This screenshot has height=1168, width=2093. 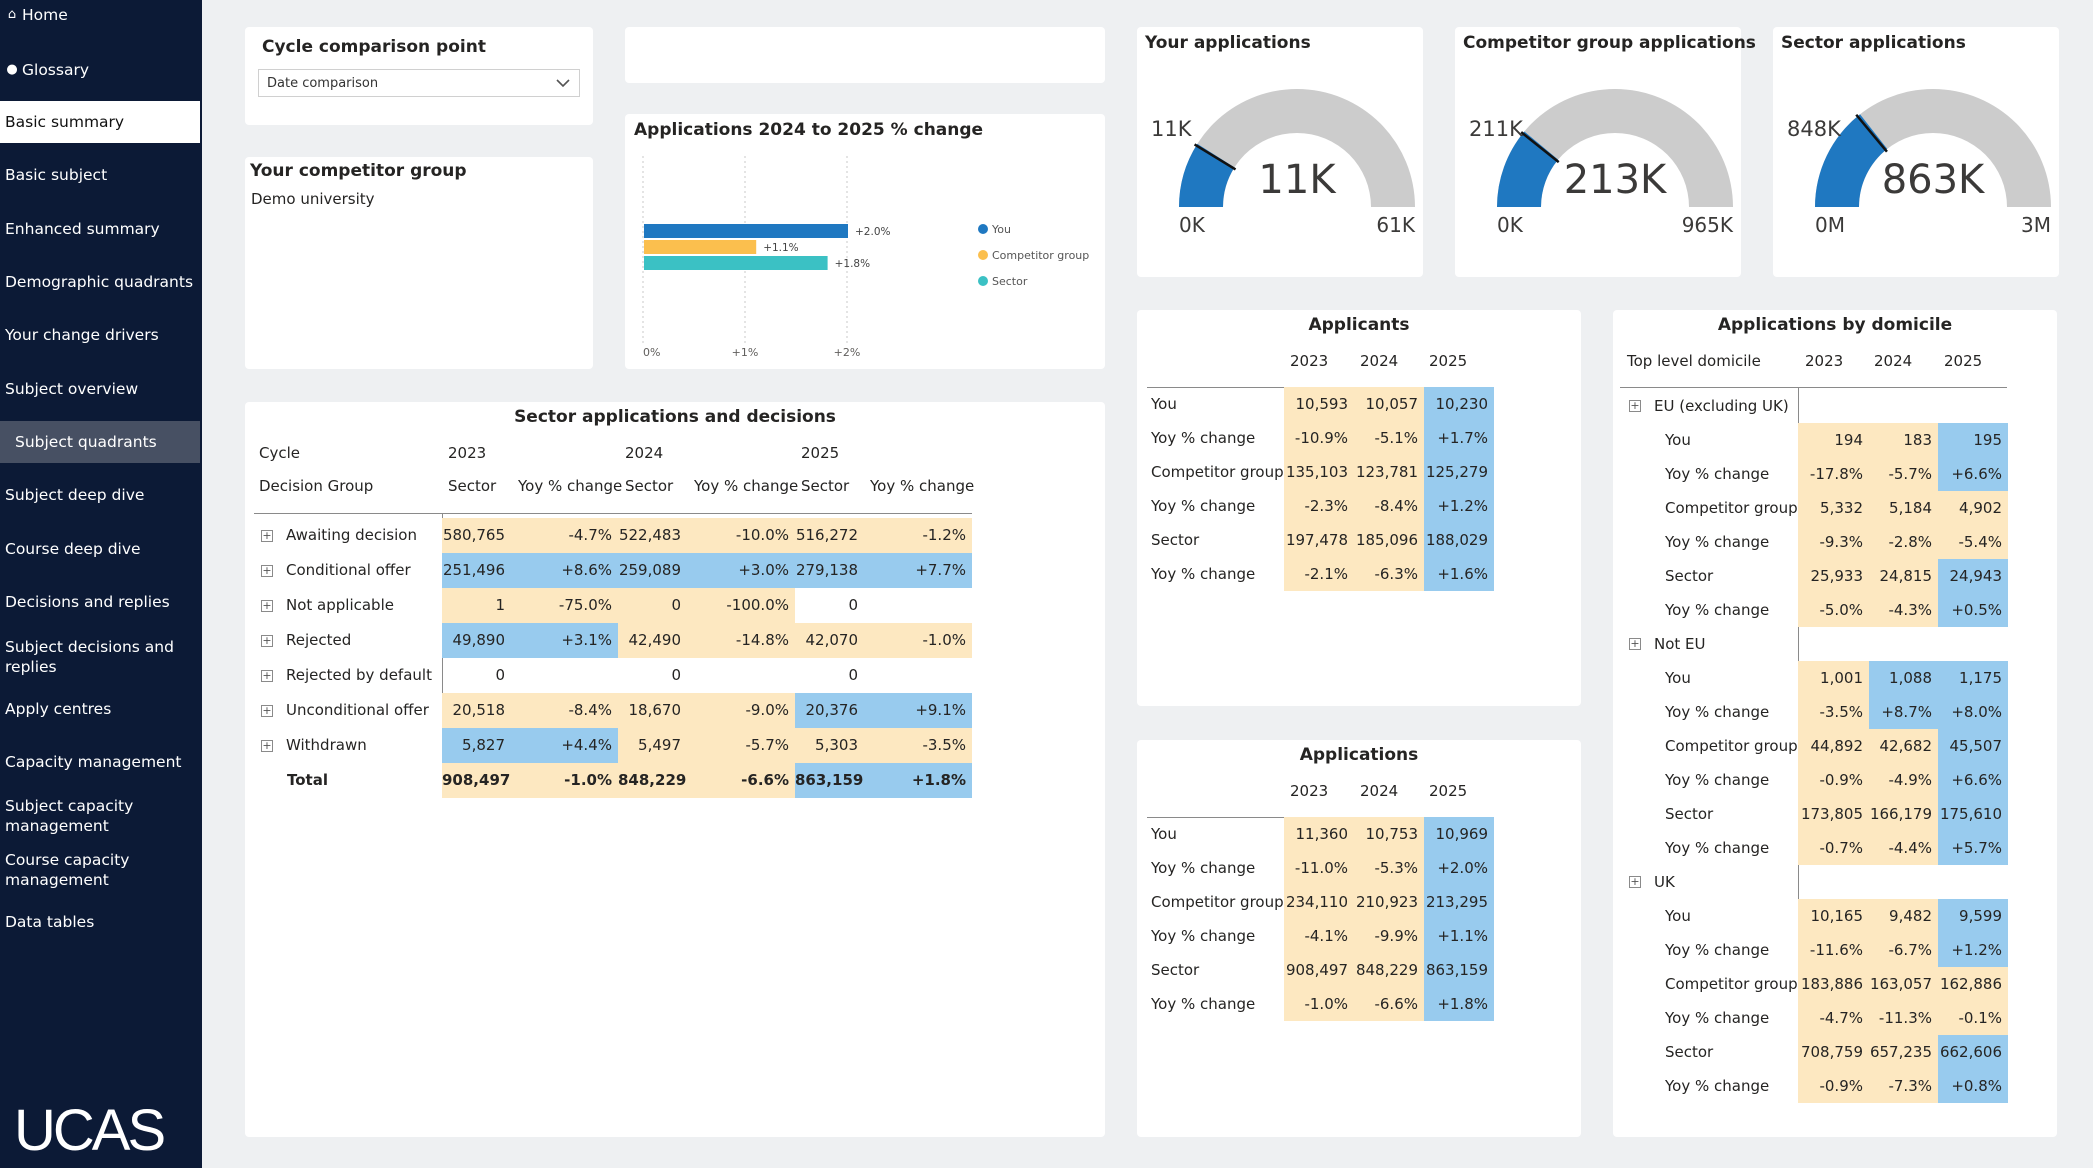 I want to click on table-cell: 1, so click(x=476, y=605).